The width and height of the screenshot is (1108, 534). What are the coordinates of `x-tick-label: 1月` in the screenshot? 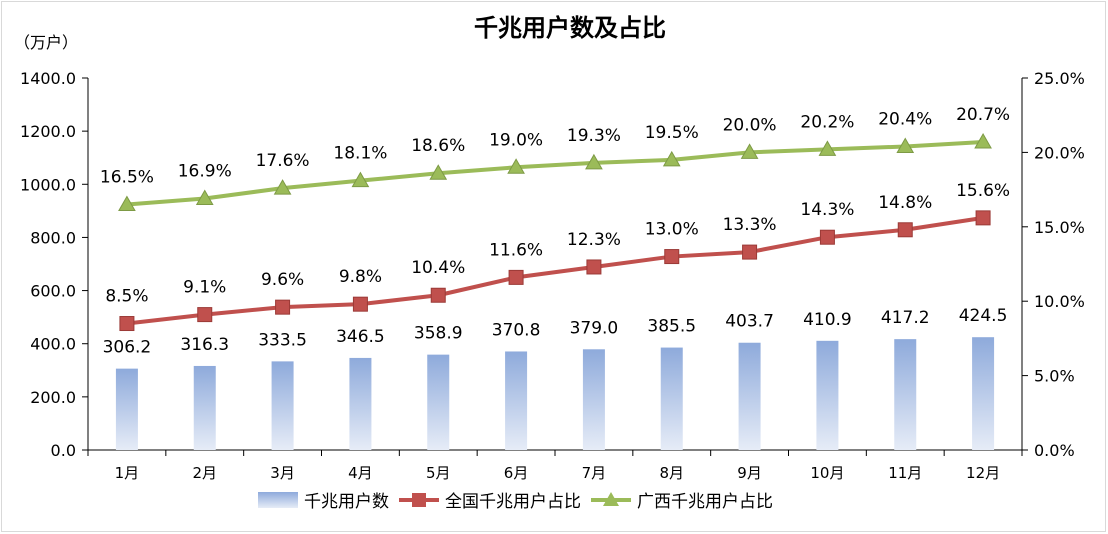 It's located at (127, 473).